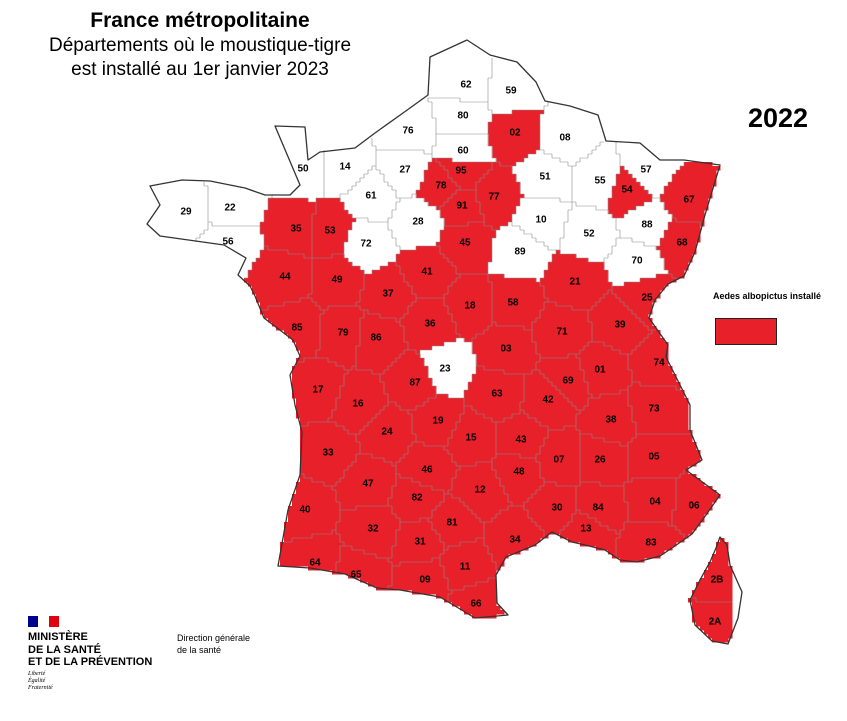 This screenshot has width=847, height=721. I want to click on department-label-42: 42, so click(548, 400).